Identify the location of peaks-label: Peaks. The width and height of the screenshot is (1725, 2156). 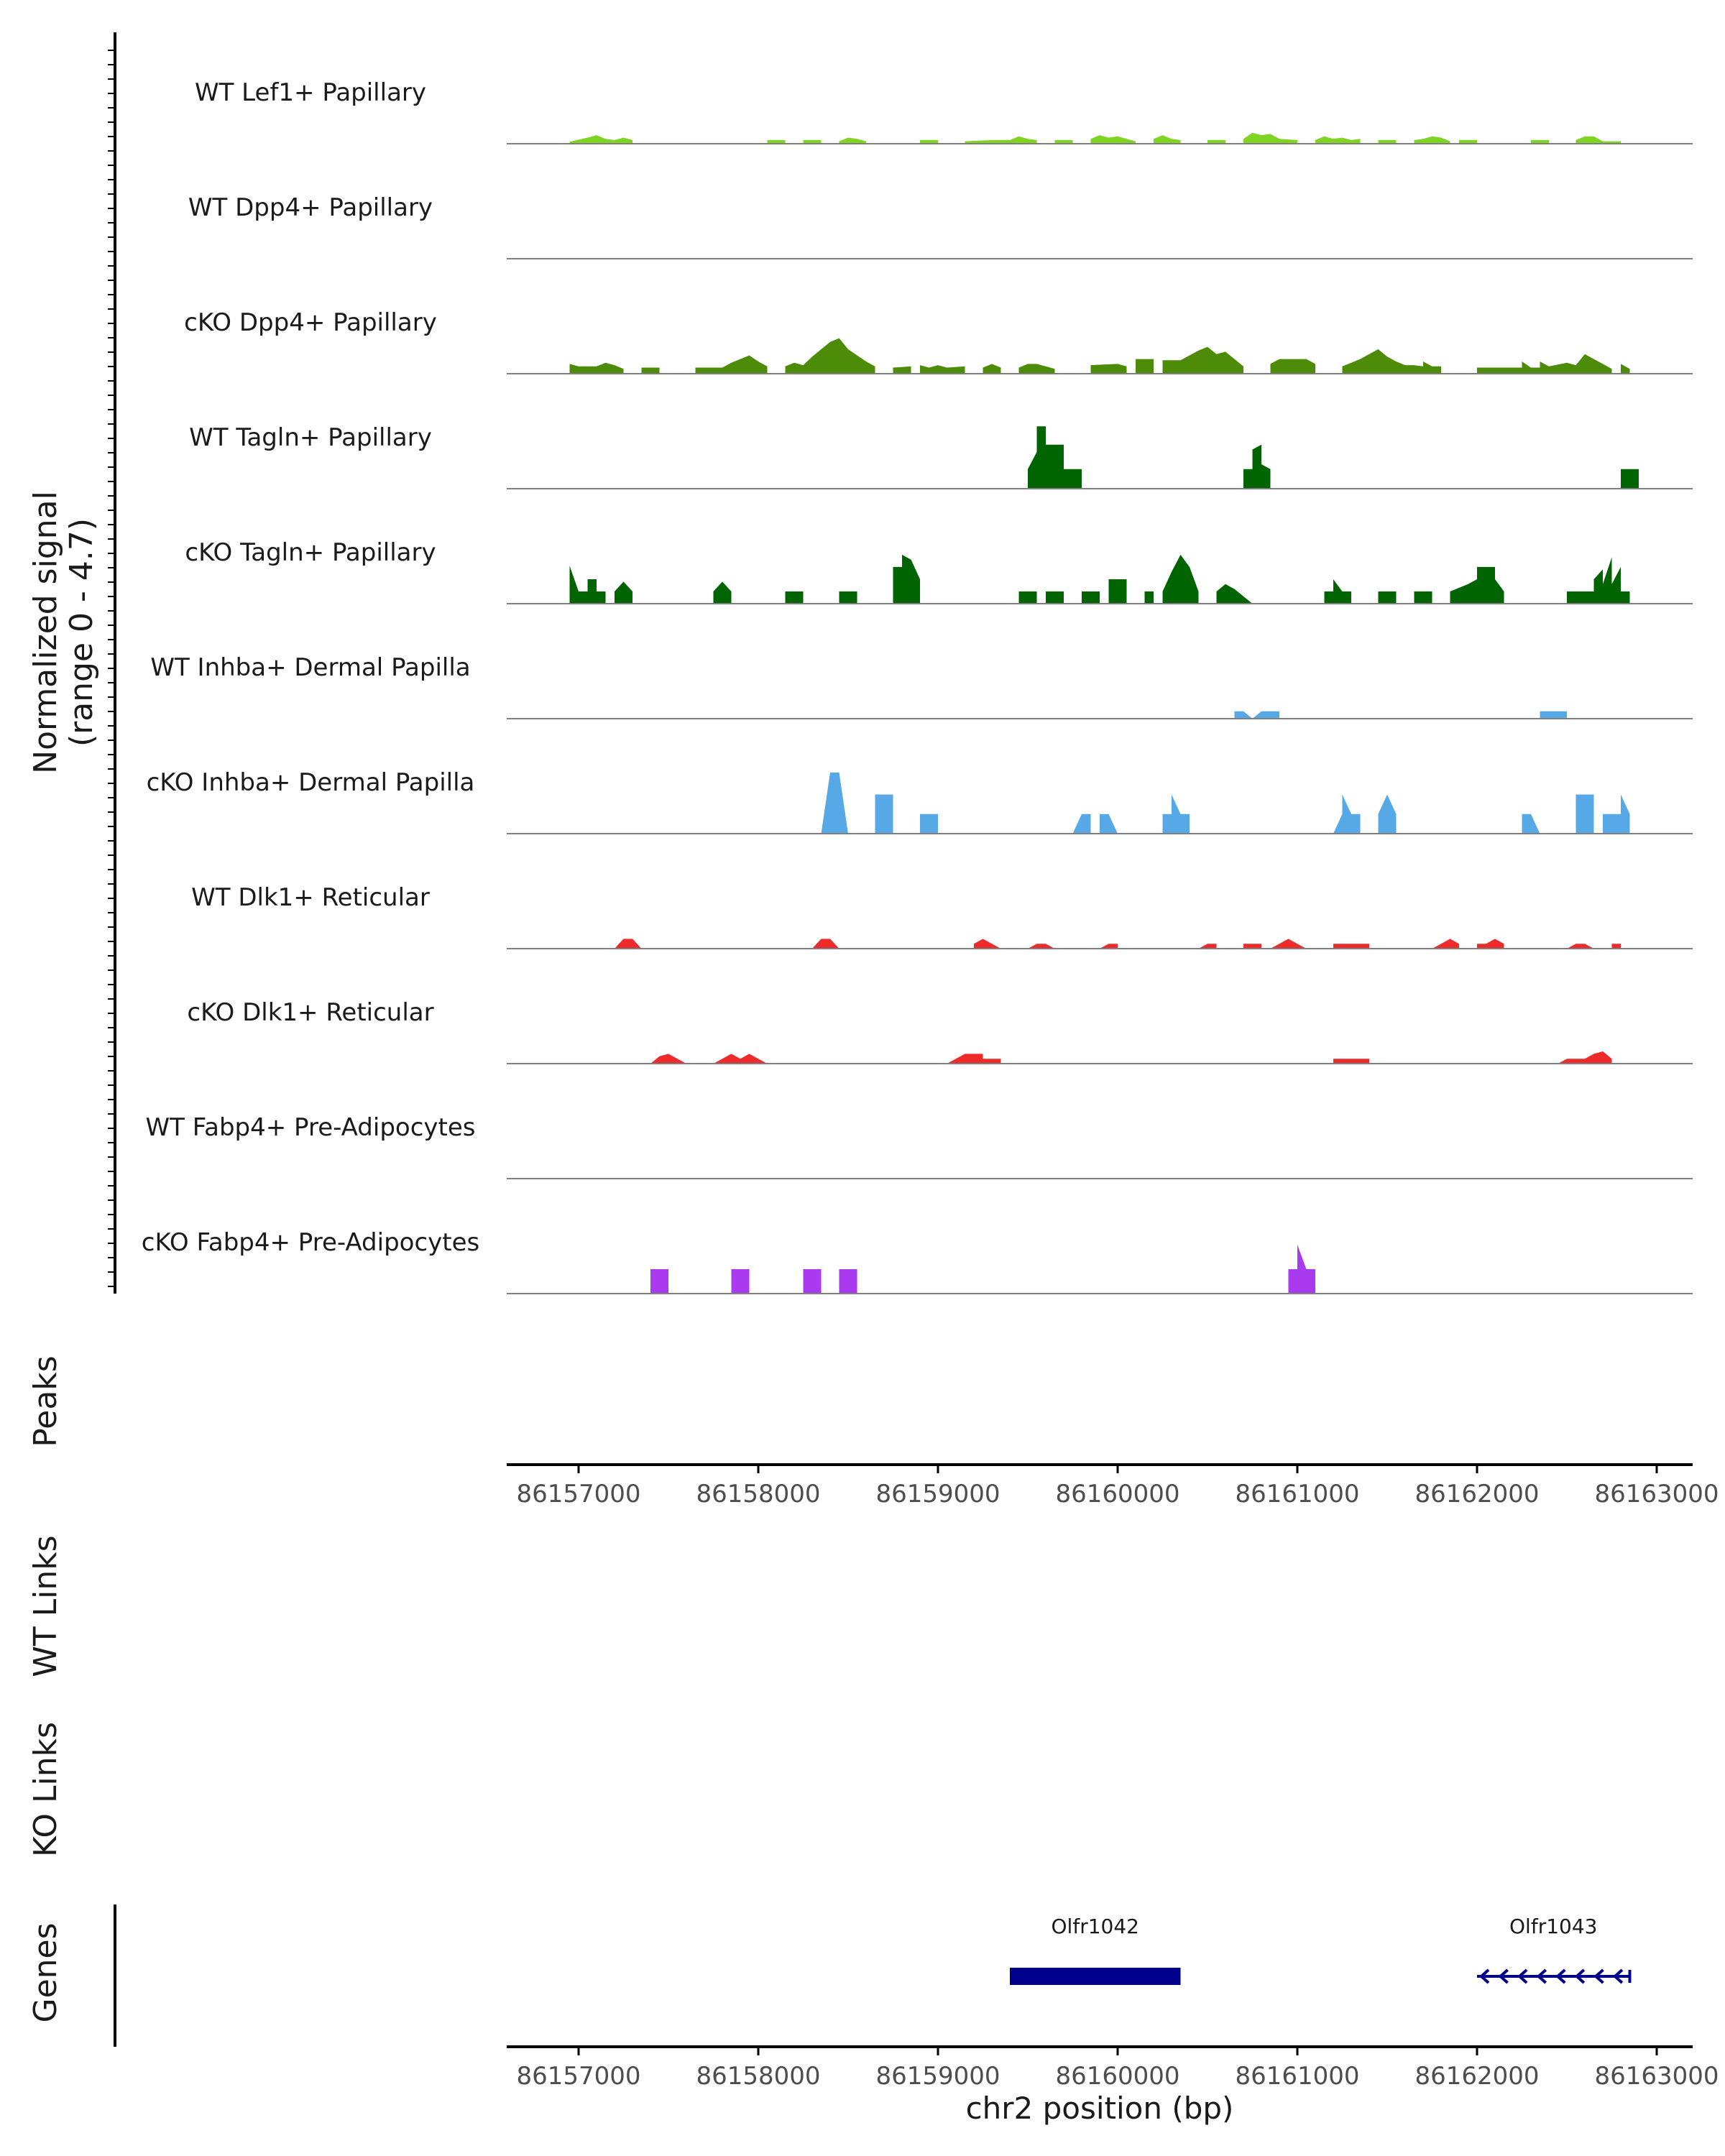
(45, 1401).